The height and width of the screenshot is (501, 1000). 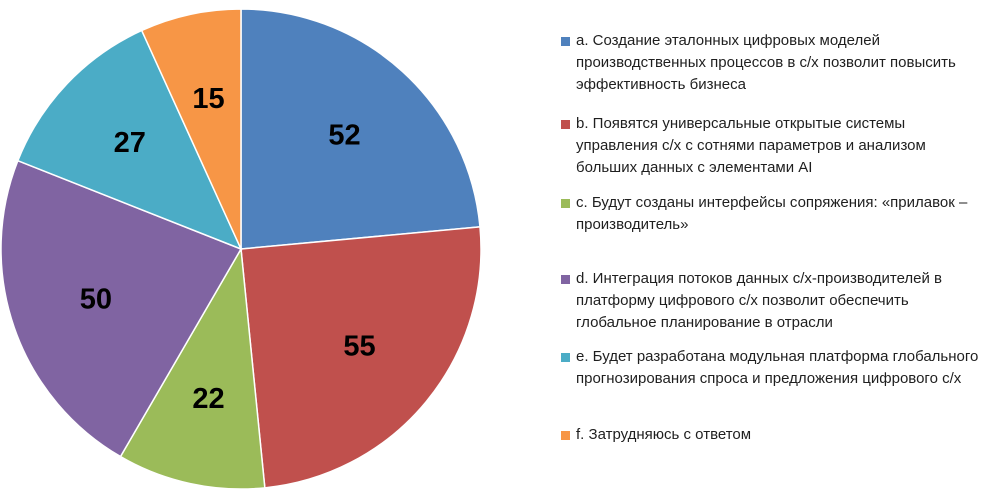 What do you see at coordinates (565, 124) in the screenshot?
I see `legend-swatch-b` at bounding box center [565, 124].